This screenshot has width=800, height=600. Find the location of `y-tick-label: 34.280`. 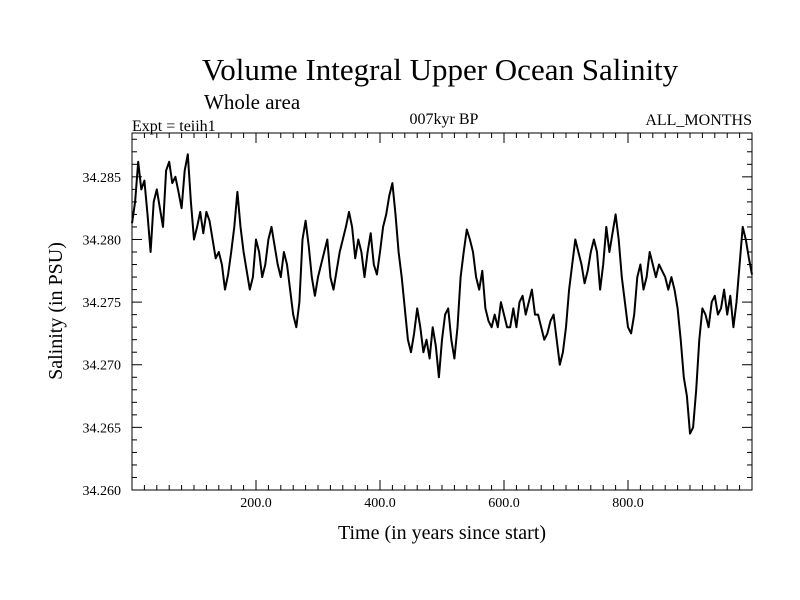

y-tick-label: 34.280 is located at coordinates (102, 240).